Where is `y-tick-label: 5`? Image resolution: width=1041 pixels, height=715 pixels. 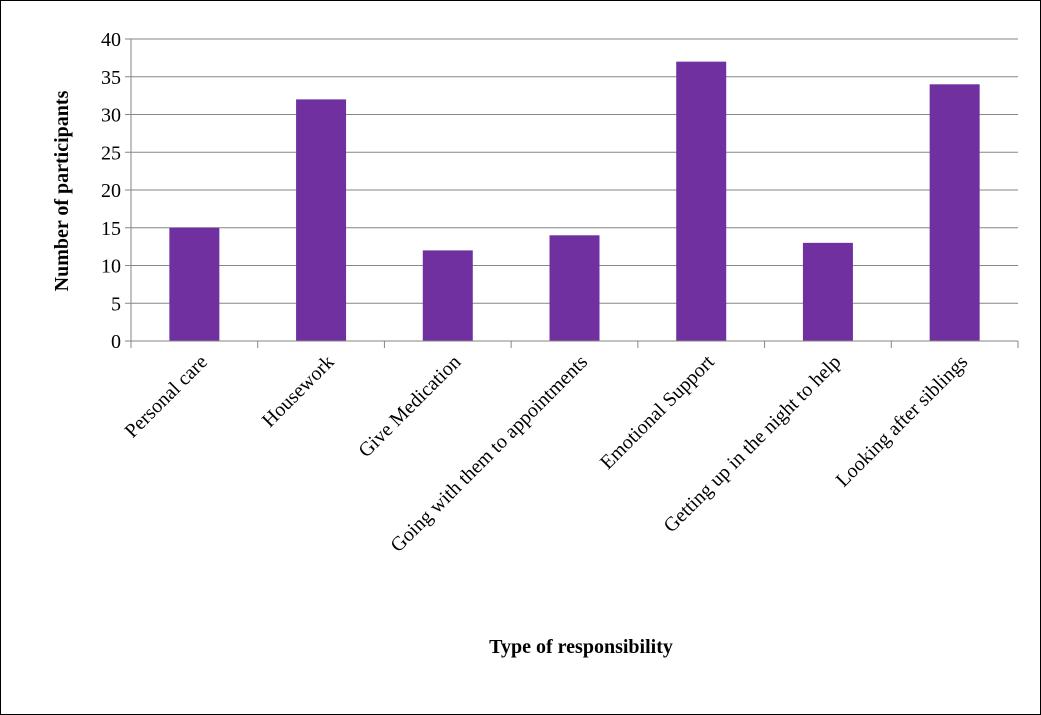
y-tick-label: 5 is located at coordinates (116, 304).